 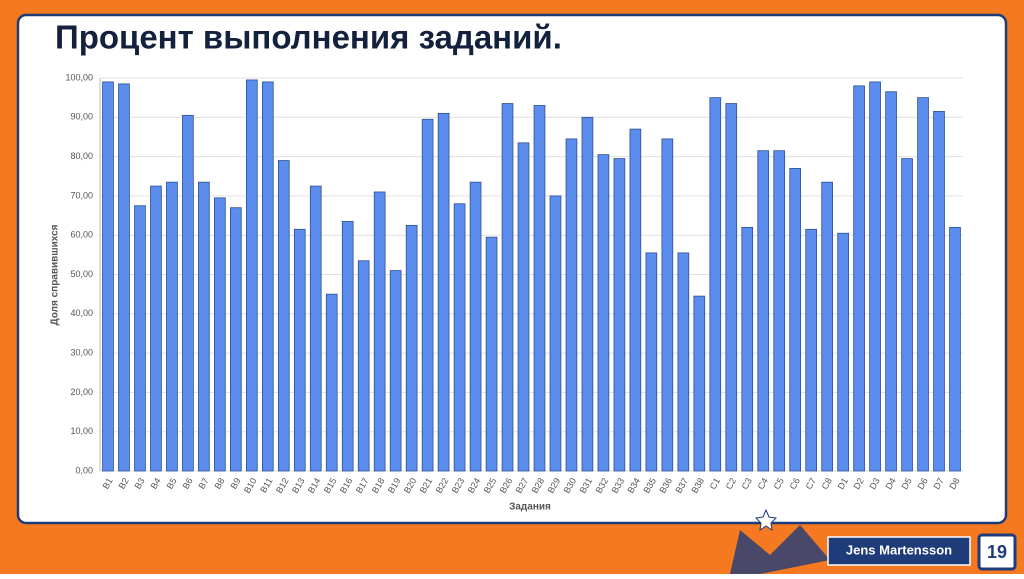 What do you see at coordinates (172, 483) in the screenshot?
I see `x-tick-label: B5` at bounding box center [172, 483].